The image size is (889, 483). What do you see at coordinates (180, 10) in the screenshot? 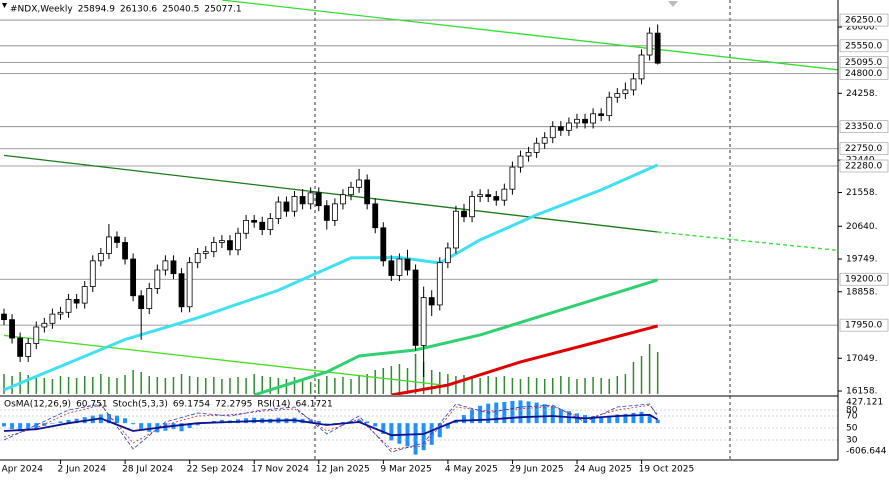
I see `header-text: 25040.5` at bounding box center [180, 10].